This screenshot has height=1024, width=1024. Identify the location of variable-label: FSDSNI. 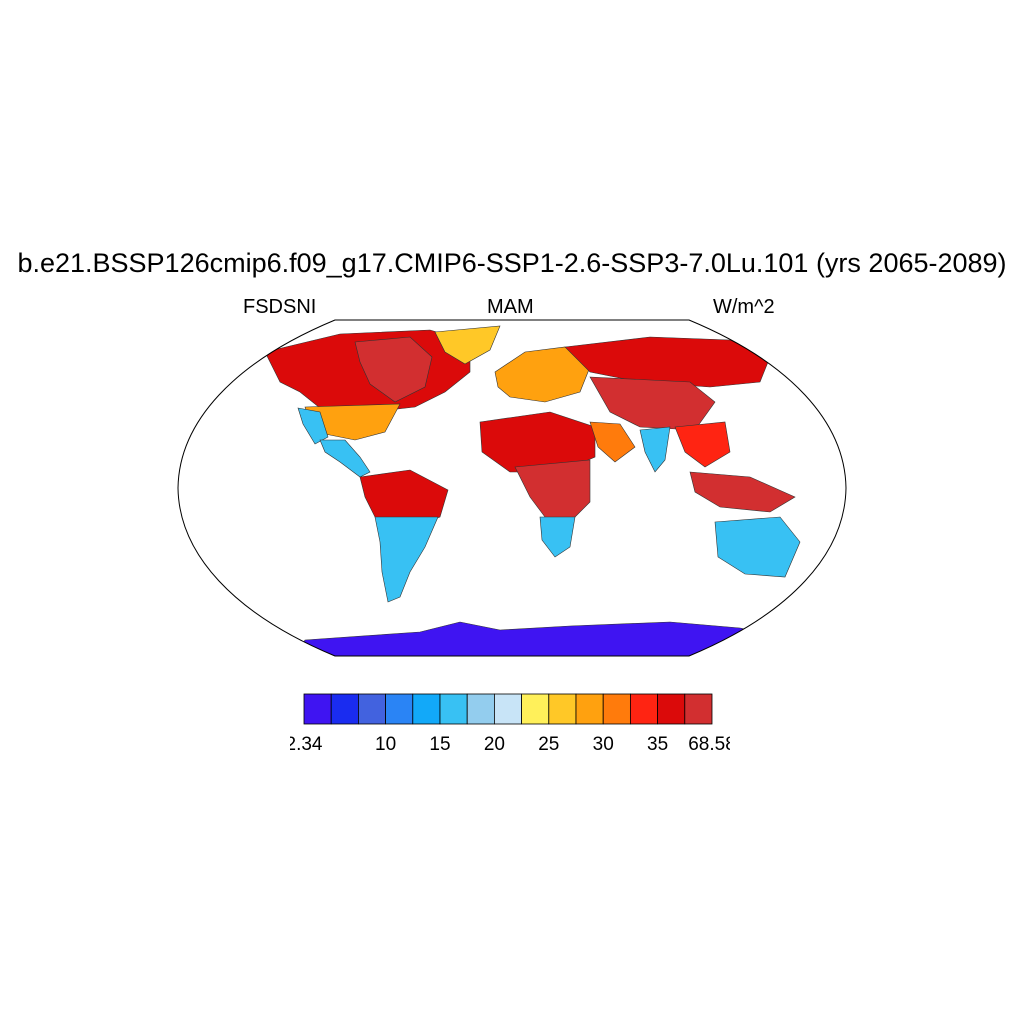
(280, 307).